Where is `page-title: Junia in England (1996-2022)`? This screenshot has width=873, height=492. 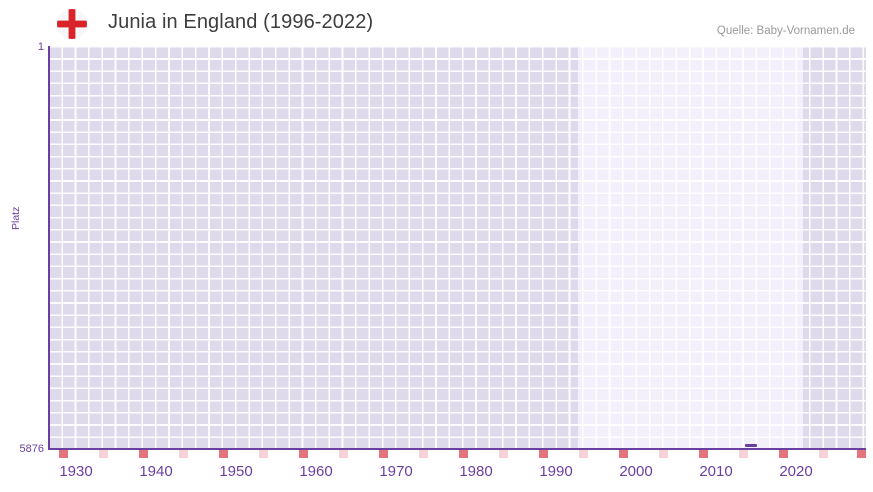 page-title: Junia in England (1996-2022) is located at coordinates (241, 22).